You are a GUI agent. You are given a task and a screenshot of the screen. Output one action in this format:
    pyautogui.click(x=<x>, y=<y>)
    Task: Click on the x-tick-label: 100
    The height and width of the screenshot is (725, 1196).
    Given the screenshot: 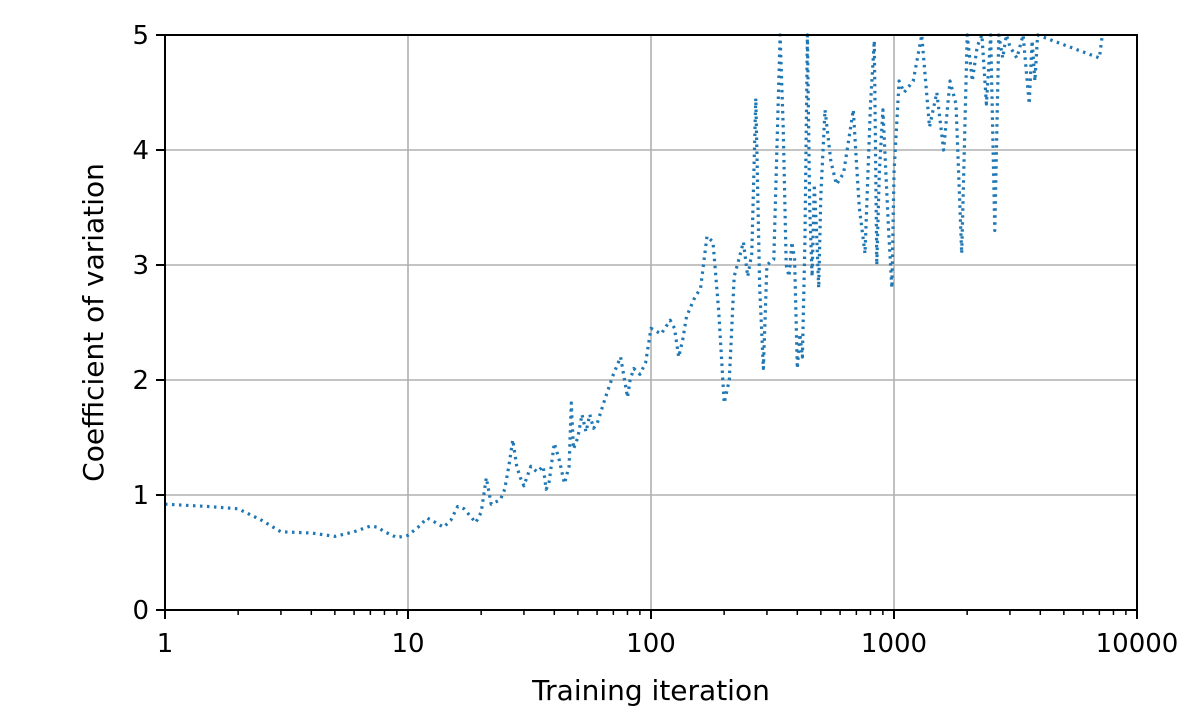 What is the action you would take?
    pyautogui.click(x=651, y=644)
    